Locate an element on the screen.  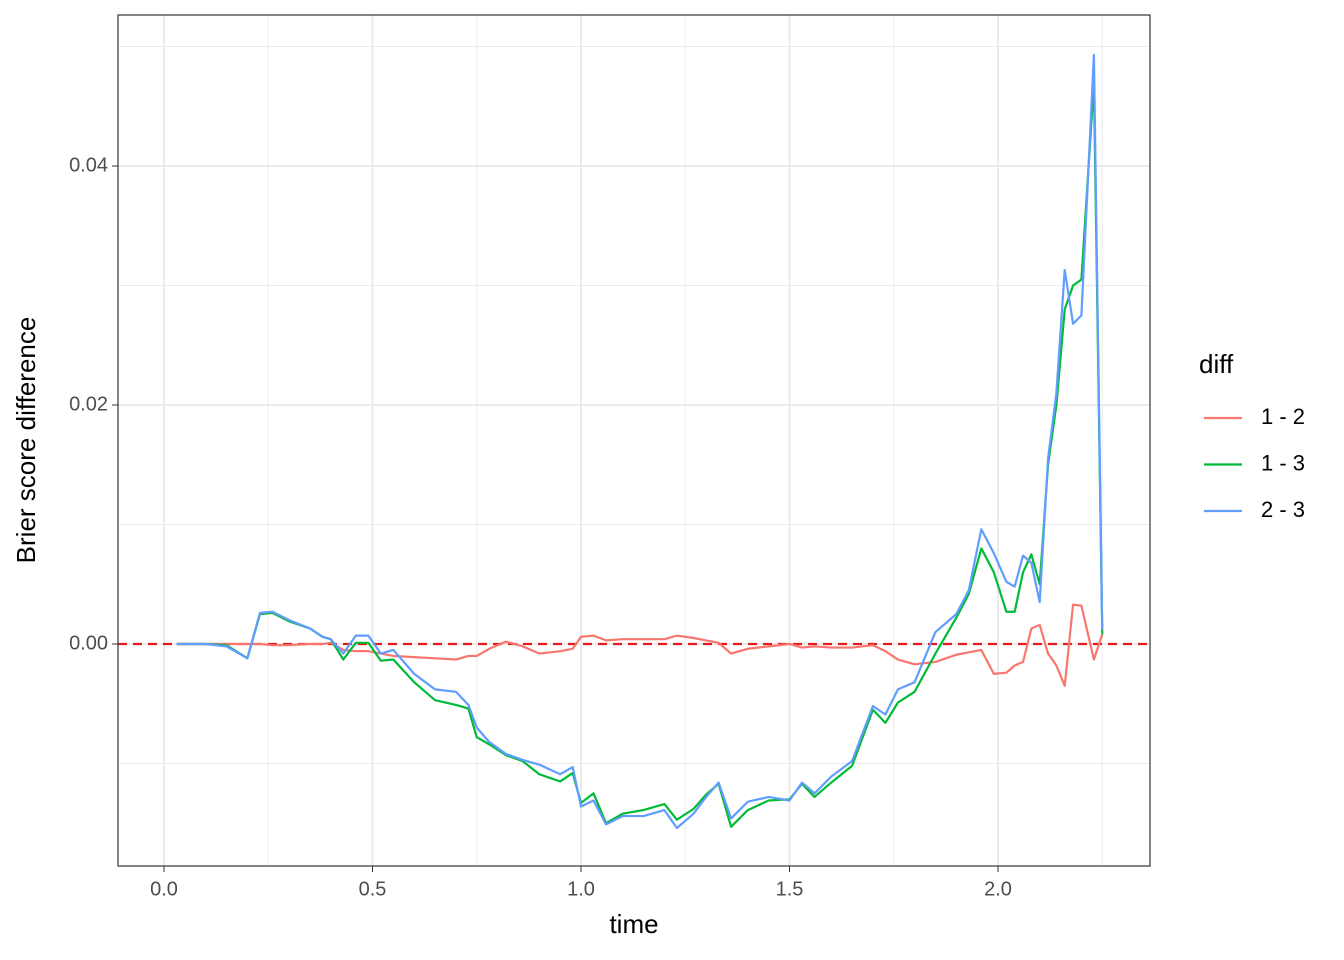
series-line is located at coordinates (640, 645).